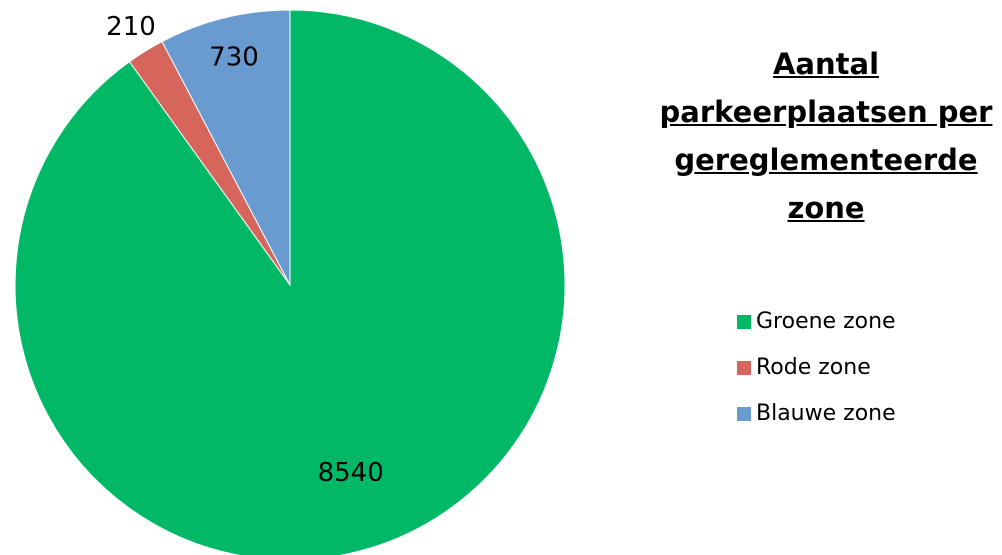  What do you see at coordinates (826, 413) in the screenshot?
I see `legend-label: Blauwe zone` at bounding box center [826, 413].